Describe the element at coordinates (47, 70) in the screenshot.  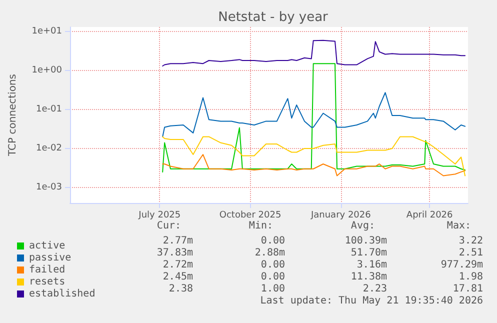
I see `y-tick-label: 1e+00` at that location.